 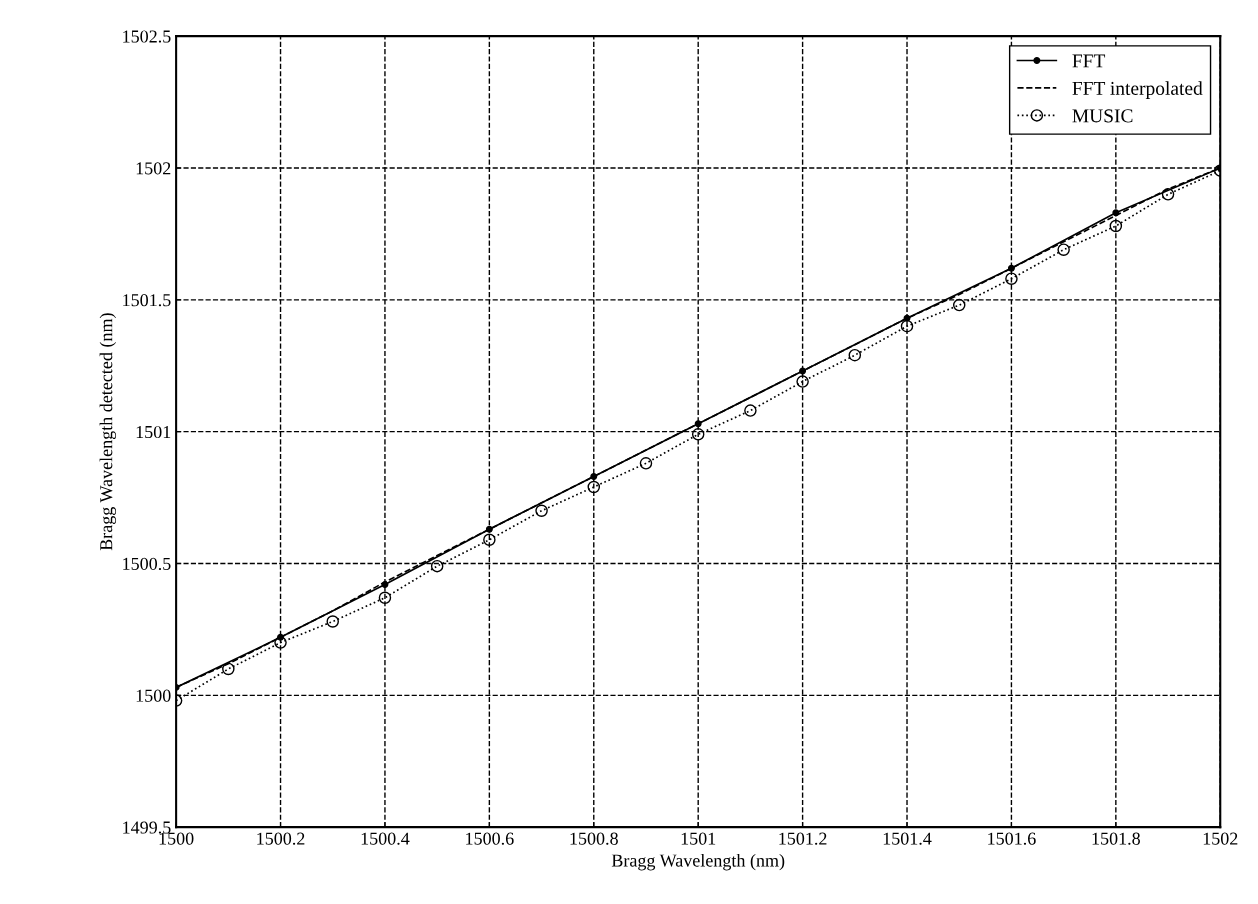 What do you see at coordinates (147, 36) in the screenshot?
I see `y-tick-label: 1502.5` at bounding box center [147, 36].